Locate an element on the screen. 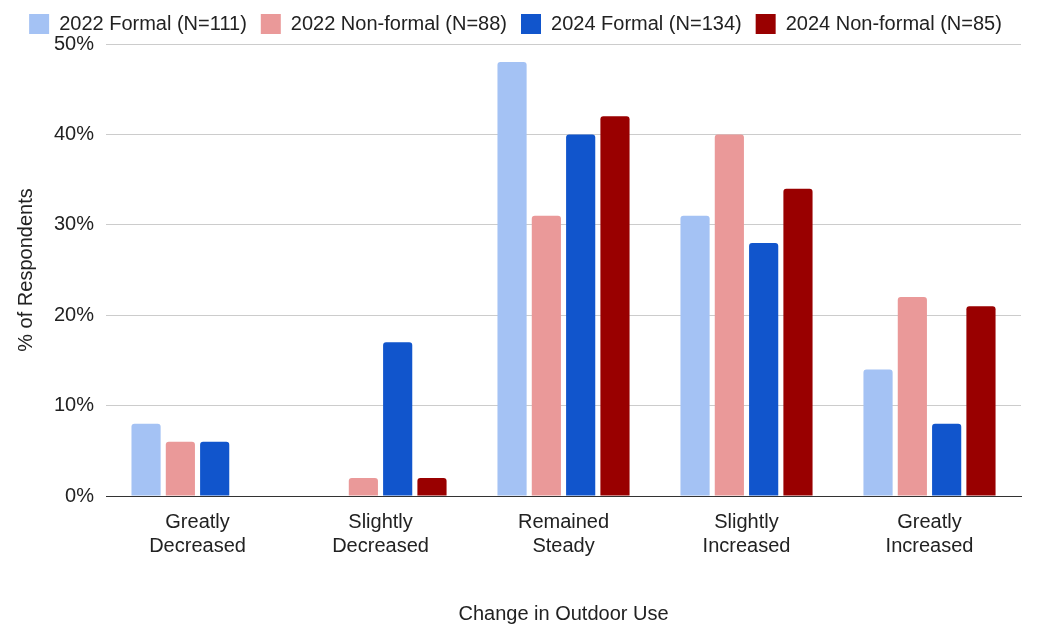 This screenshot has height=635, width=1041. x-tick-label: Slightly Increased is located at coordinates (746, 532).